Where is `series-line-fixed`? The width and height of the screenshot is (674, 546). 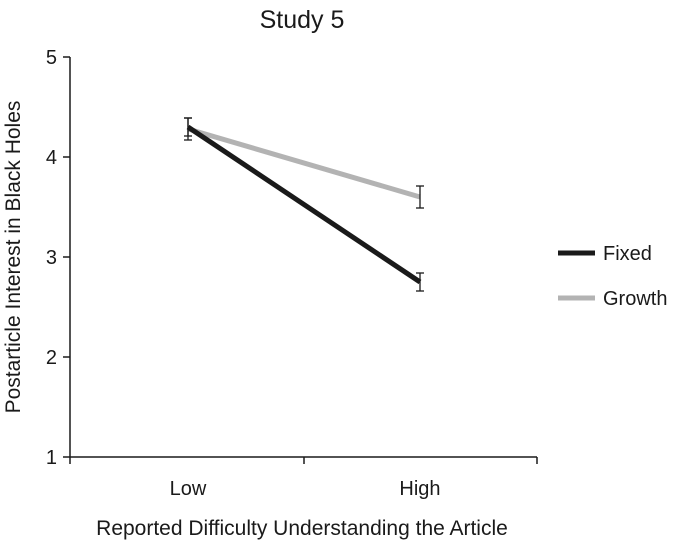 series-line-fixed is located at coordinates (304, 204).